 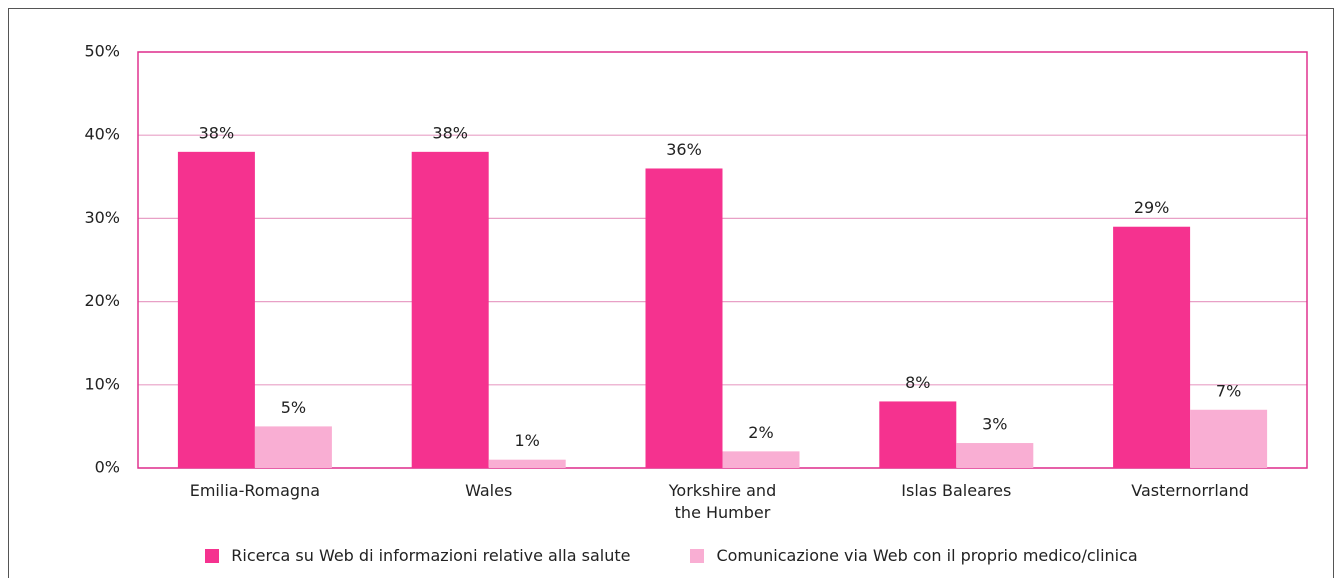 I want to click on x-tick-label: Yorkshire and the Humber, so click(x=722, y=501).